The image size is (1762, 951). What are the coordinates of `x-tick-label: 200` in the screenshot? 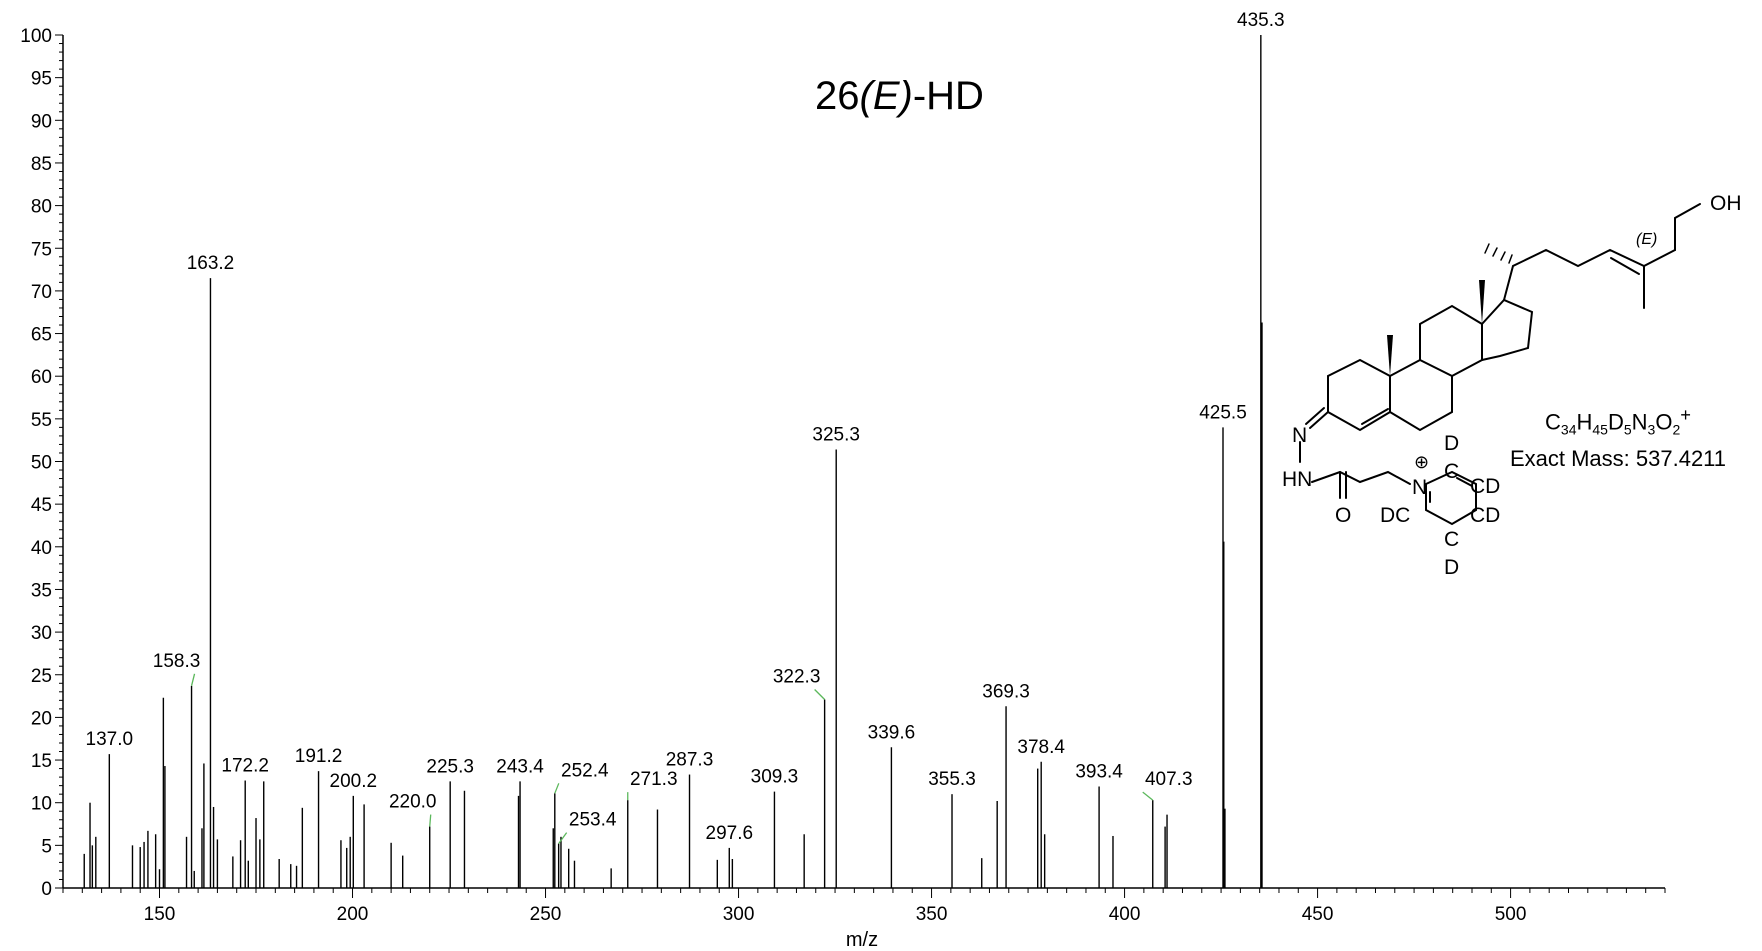 It's located at (353, 914).